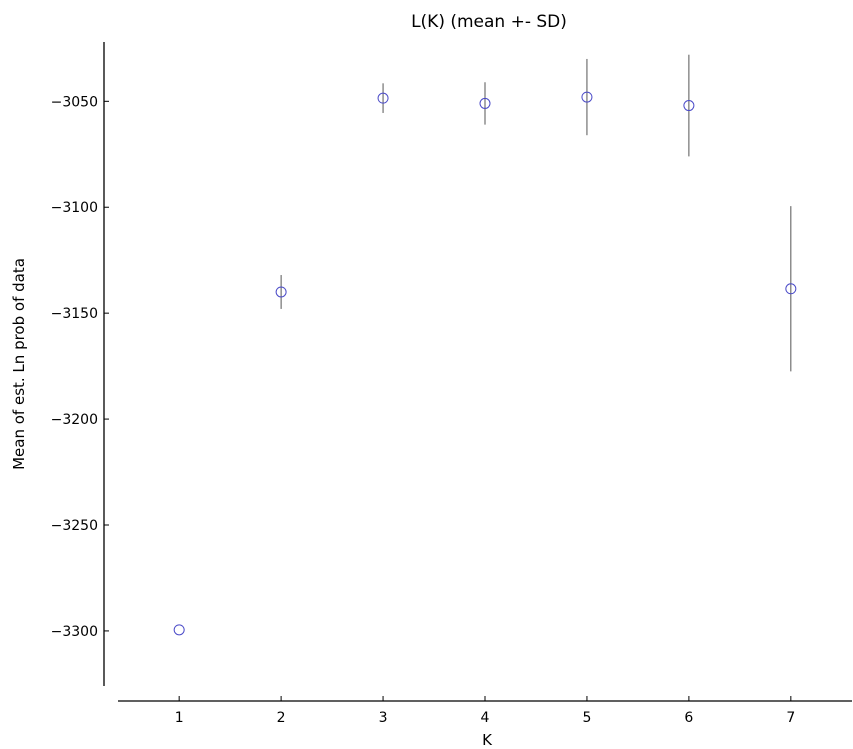 This screenshot has width=853, height=749. What do you see at coordinates (74, 102) in the screenshot?
I see `y-tick-label: −3050` at bounding box center [74, 102].